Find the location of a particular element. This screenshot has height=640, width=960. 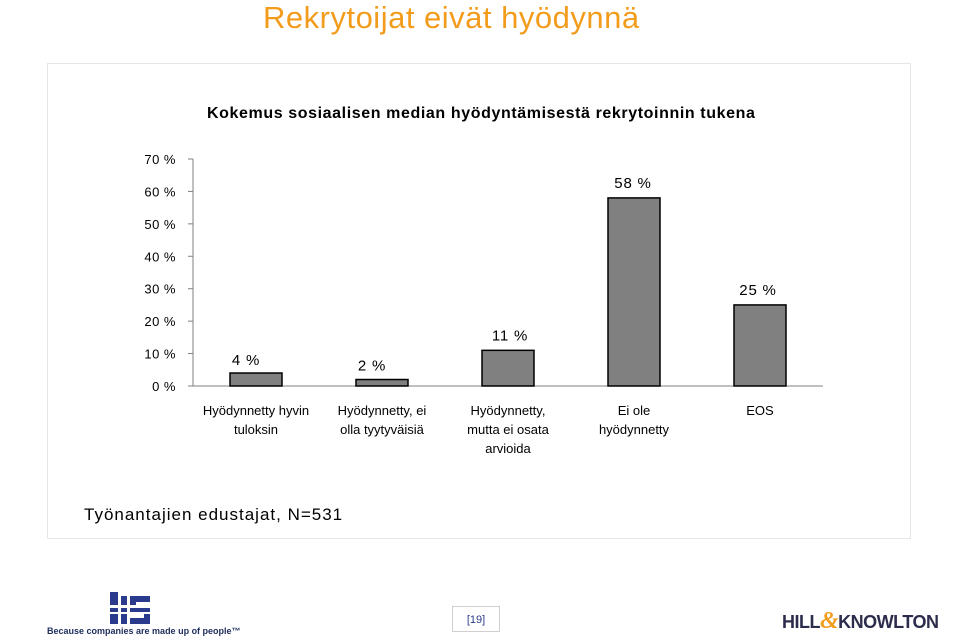

category-label: EOS is located at coordinates (760, 410).